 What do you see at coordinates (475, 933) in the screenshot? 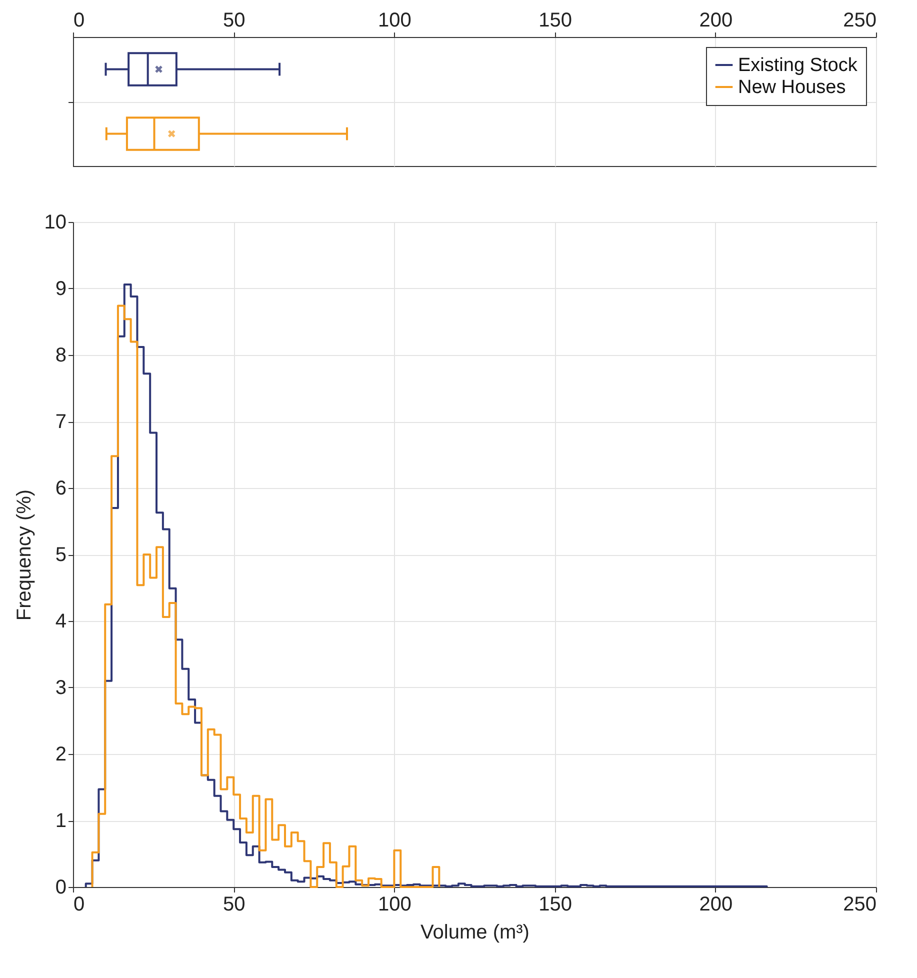
I see `x-axis-title: Volume (m³)` at bounding box center [475, 933].